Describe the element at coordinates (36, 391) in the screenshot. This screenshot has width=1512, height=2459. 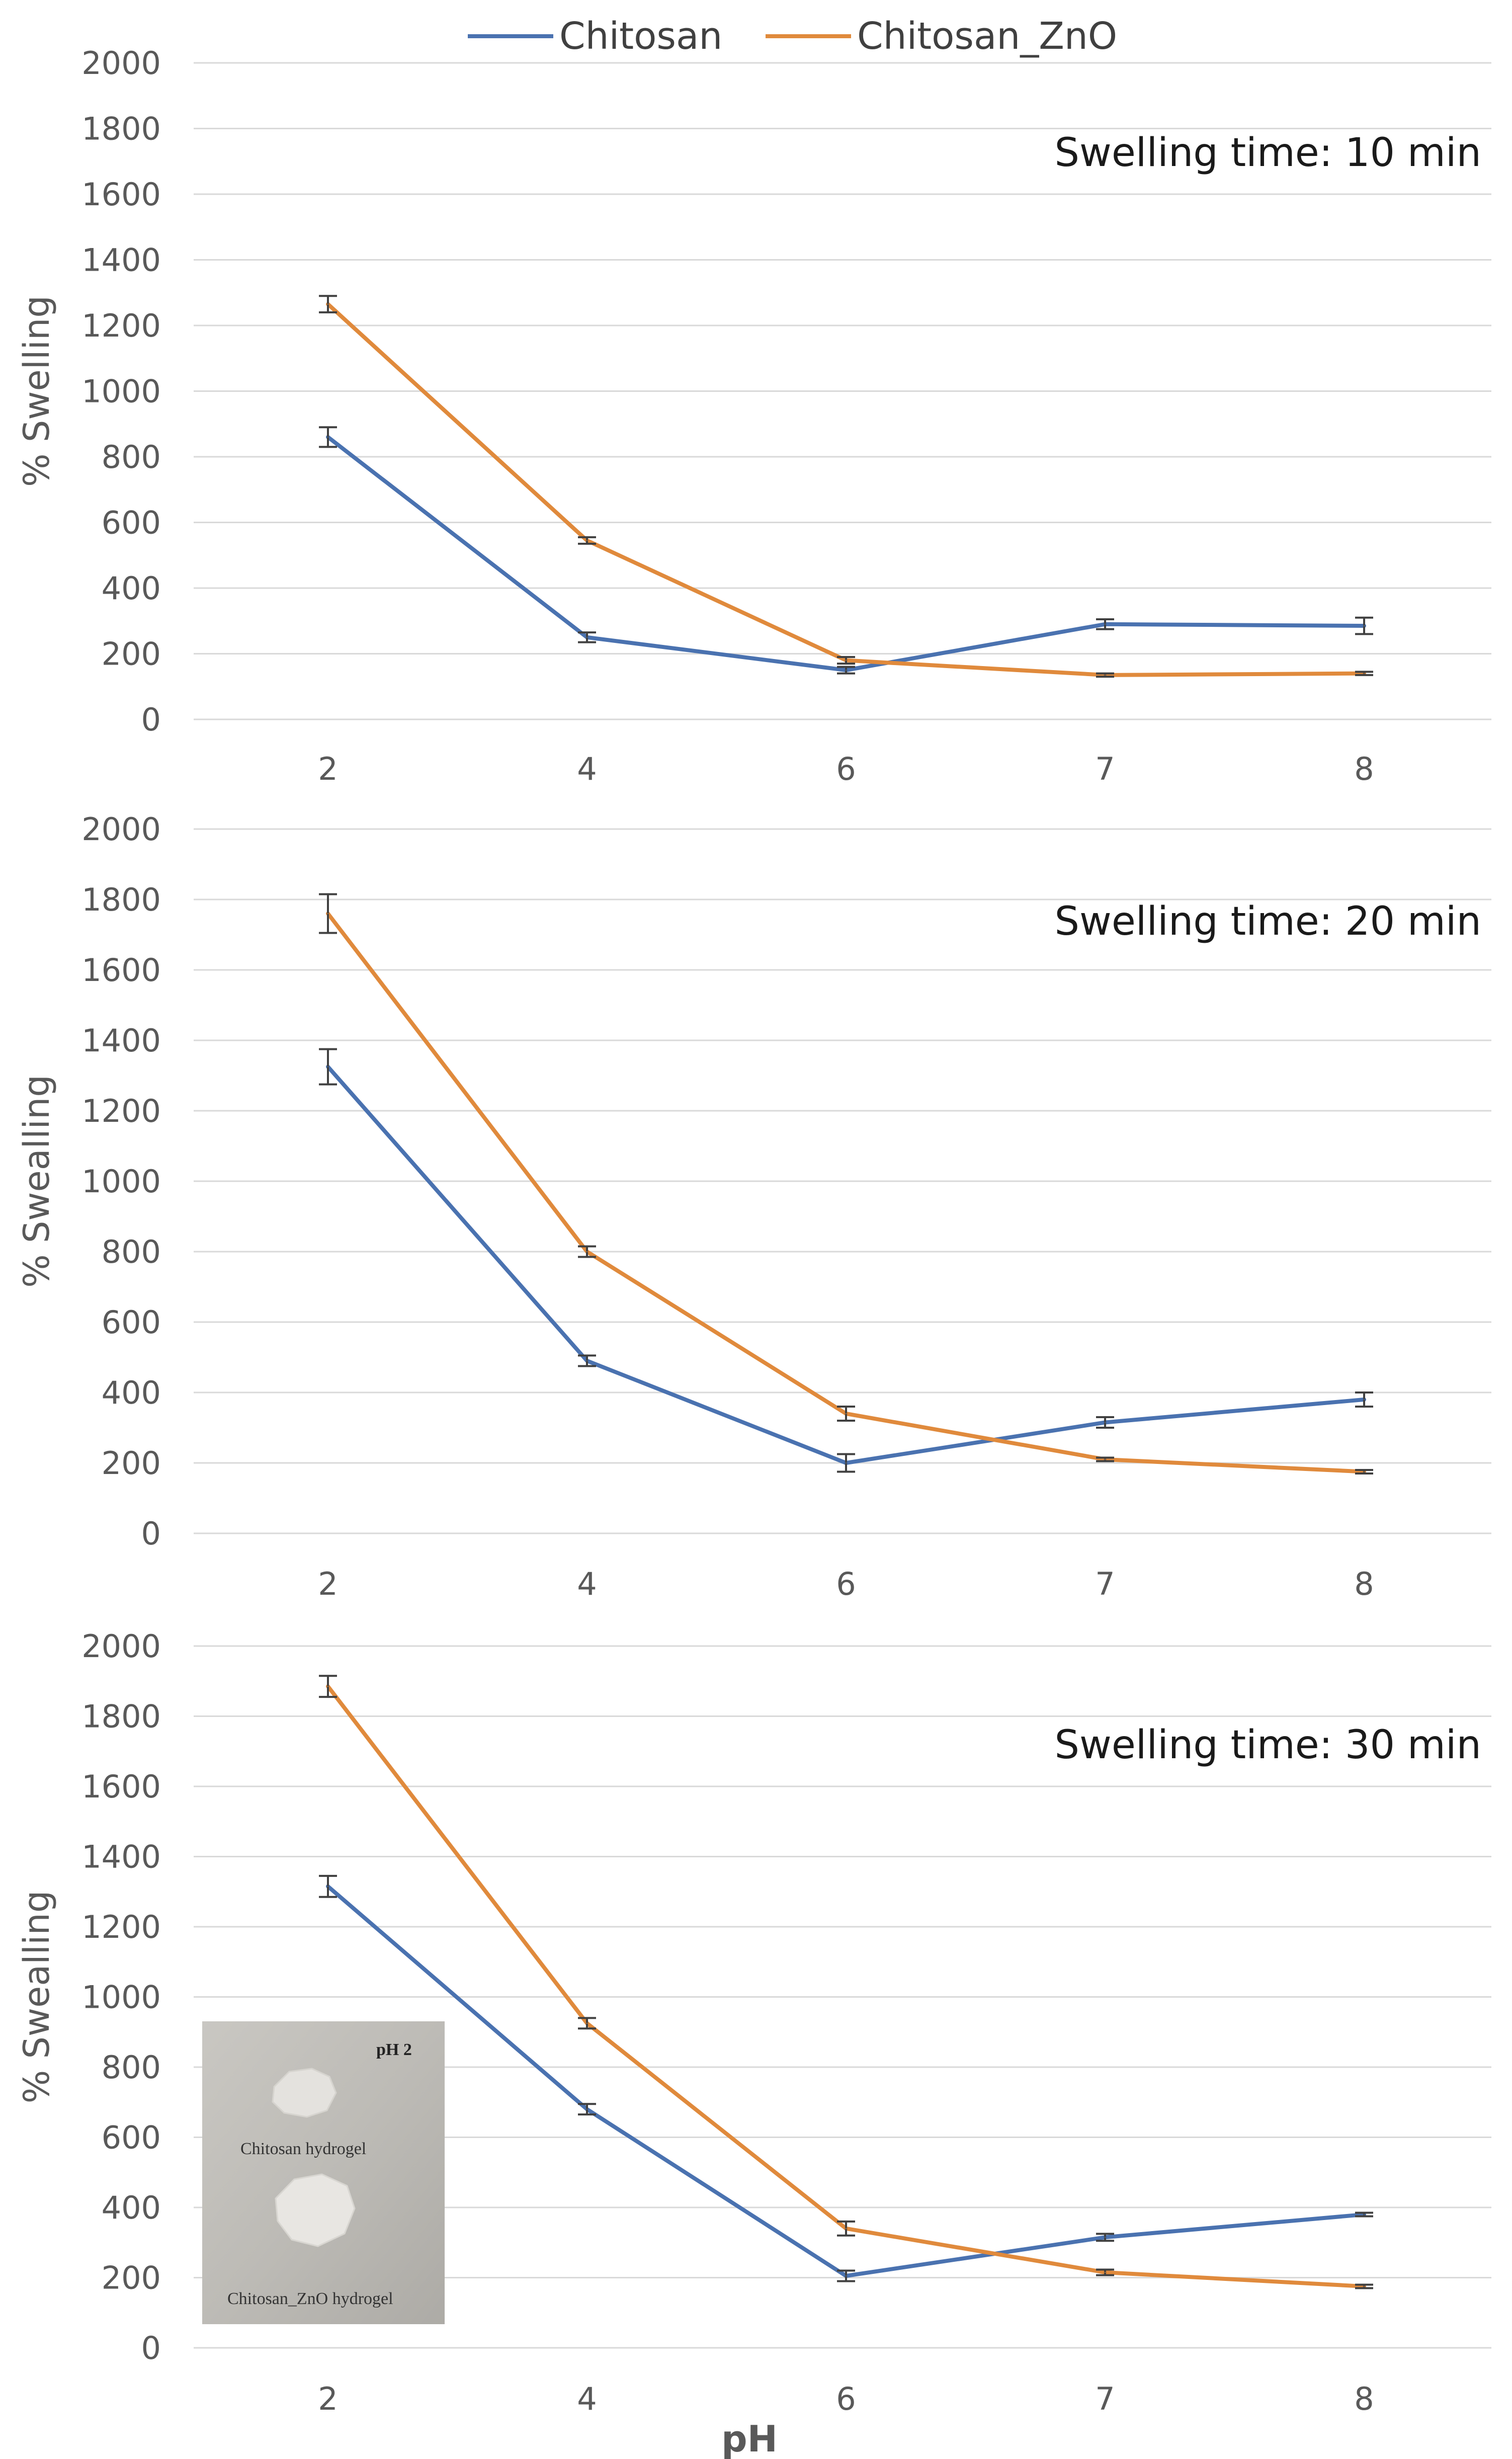
I see `y-axis-label: % Swelling` at that location.